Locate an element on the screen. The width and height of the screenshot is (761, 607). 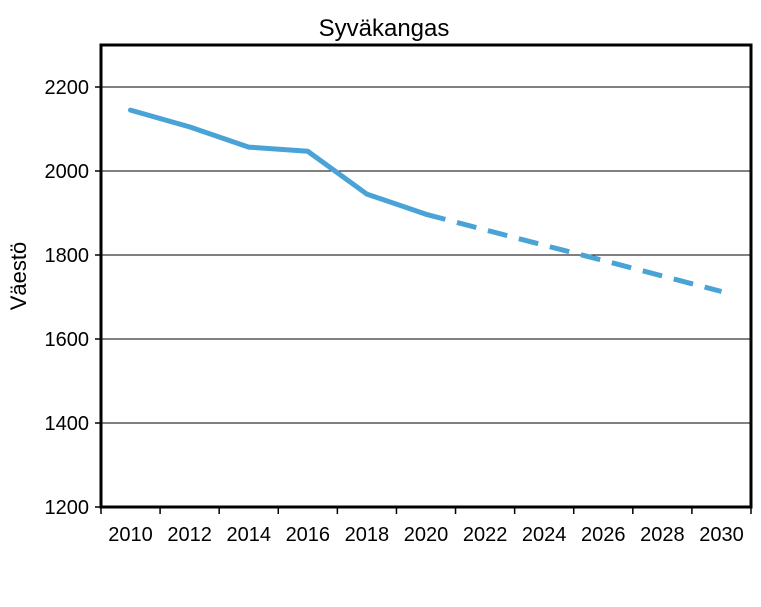
x-tick-label: 2018 is located at coordinates (367, 535).